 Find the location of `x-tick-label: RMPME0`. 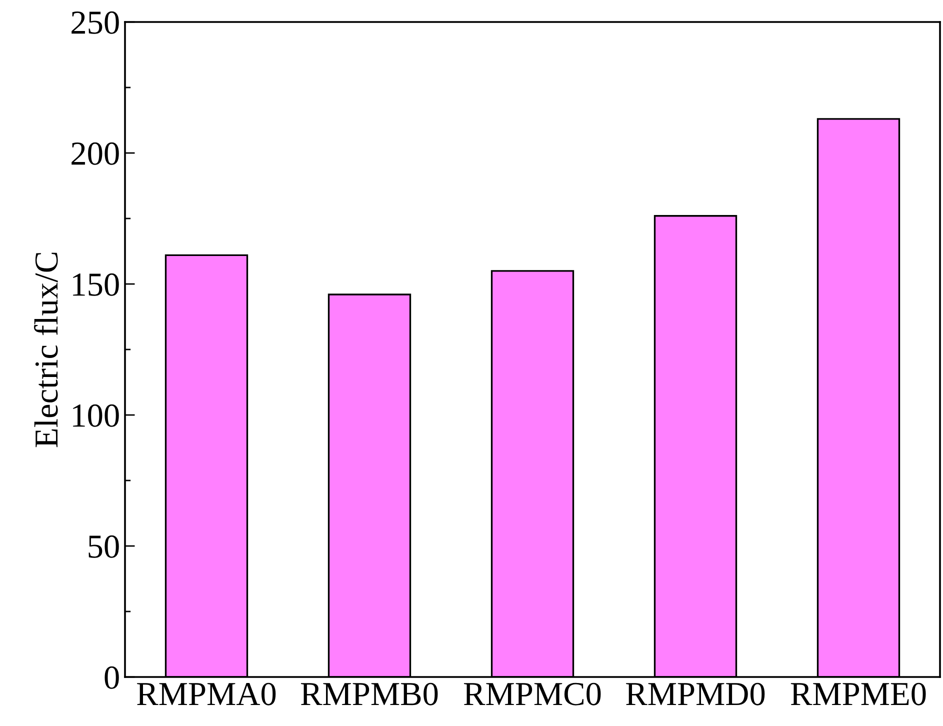

x-tick-label: RMPME0 is located at coordinates (858, 694).